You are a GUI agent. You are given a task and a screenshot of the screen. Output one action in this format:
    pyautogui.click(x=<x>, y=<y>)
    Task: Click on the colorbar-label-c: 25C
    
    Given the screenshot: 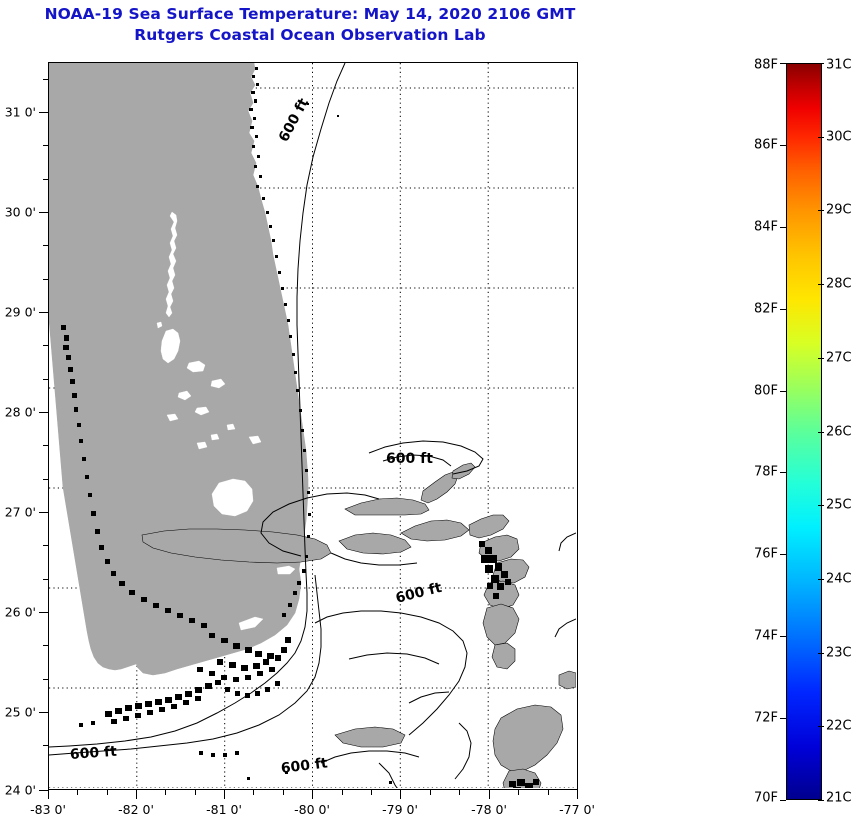 What is the action you would take?
    pyautogui.click(x=839, y=505)
    